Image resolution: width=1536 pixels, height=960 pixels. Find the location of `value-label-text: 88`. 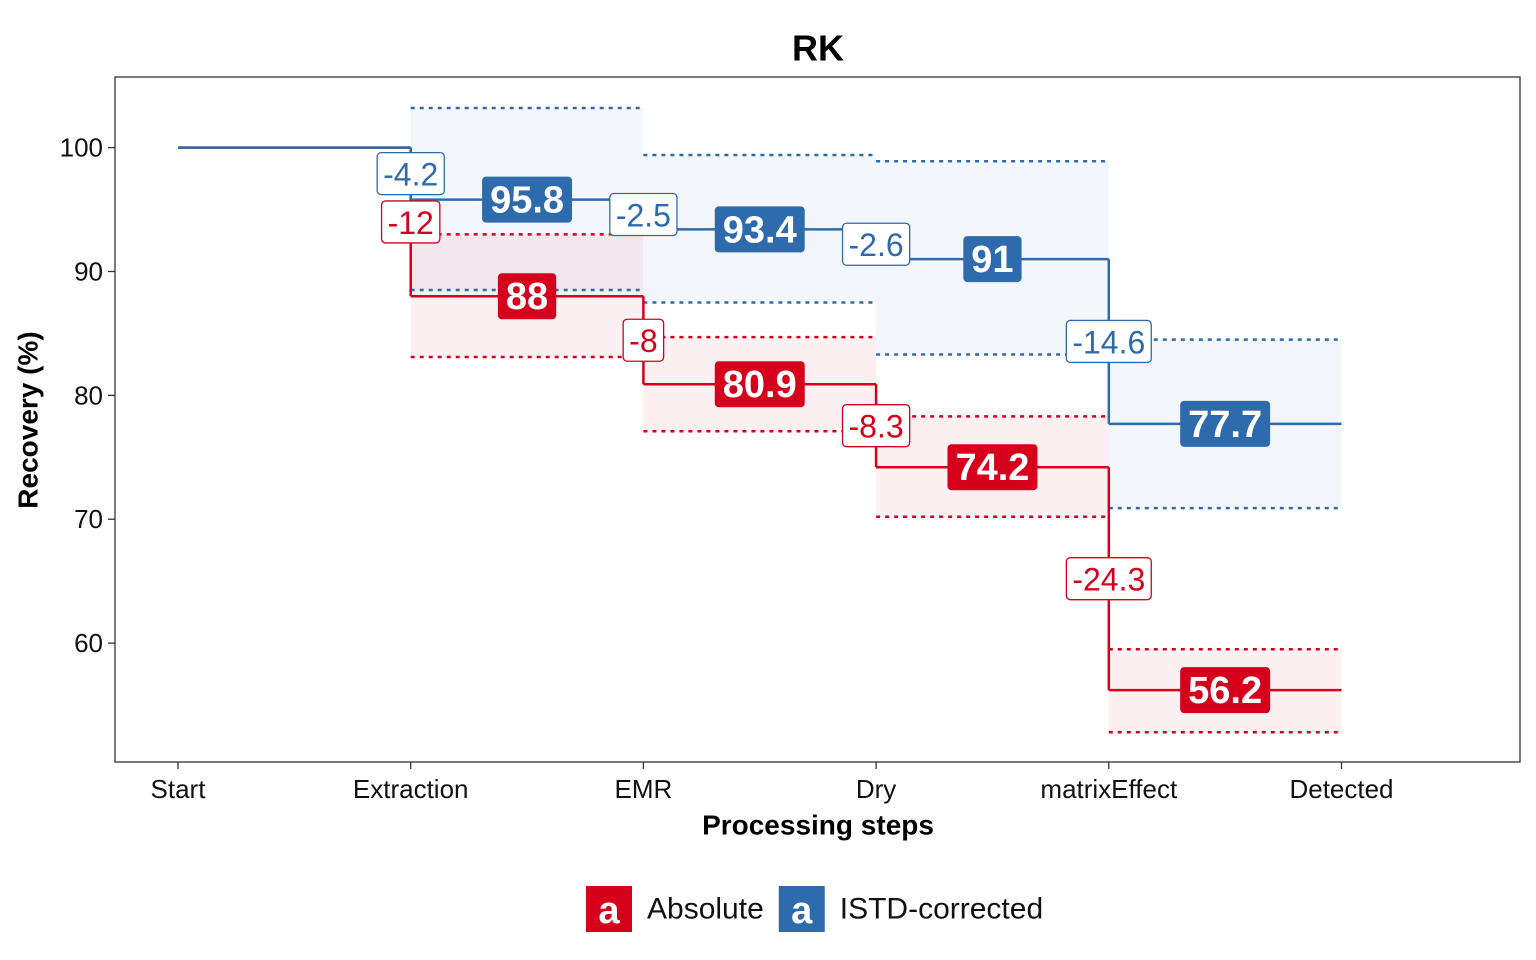

value-label-text: 88 is located at coordinates (527, 297).